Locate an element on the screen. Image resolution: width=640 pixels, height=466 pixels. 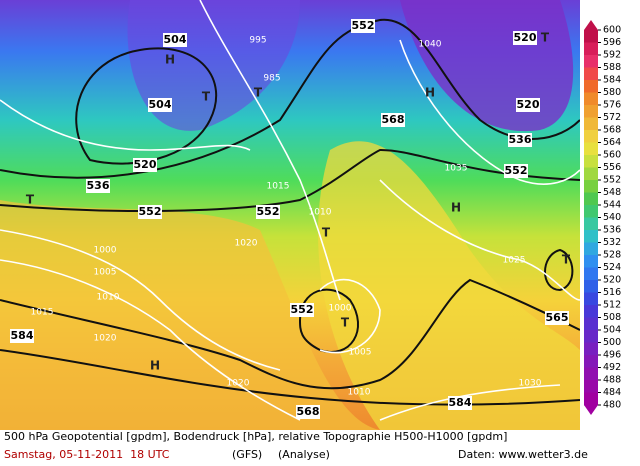
scale-label: 568 is located at coordinates (612, 130).